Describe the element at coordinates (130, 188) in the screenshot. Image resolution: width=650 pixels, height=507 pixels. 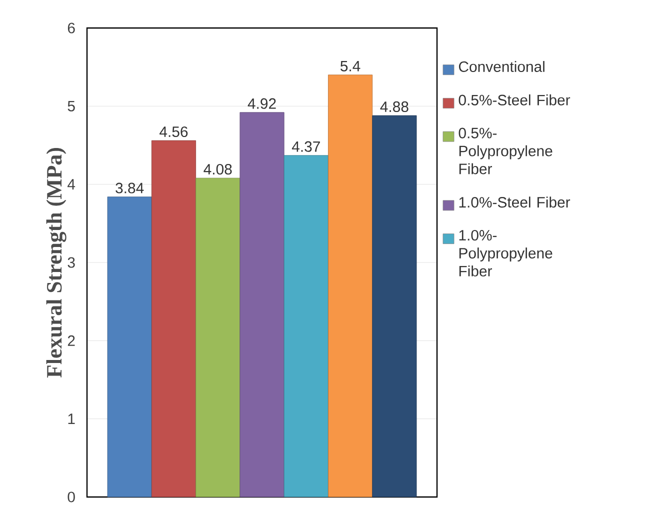
I see `data-label: 3.84` at that location.